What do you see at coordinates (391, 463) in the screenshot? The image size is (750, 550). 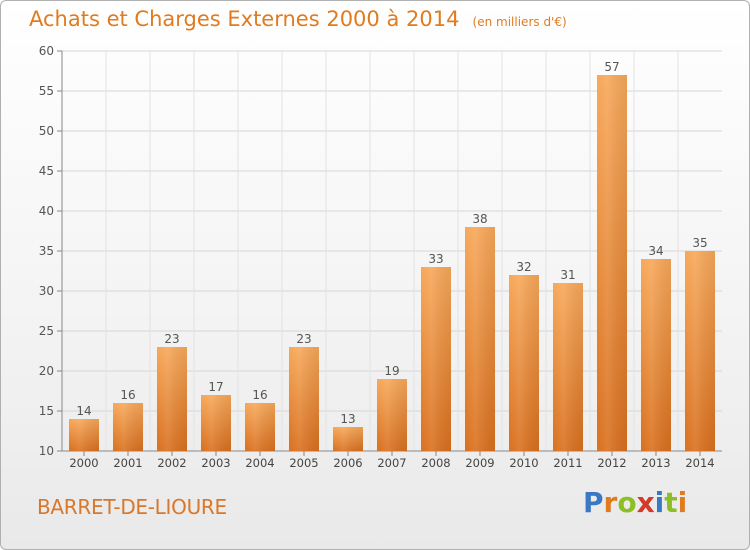 I see `x-tick-label: 2007` at bounding box center [391, 463].